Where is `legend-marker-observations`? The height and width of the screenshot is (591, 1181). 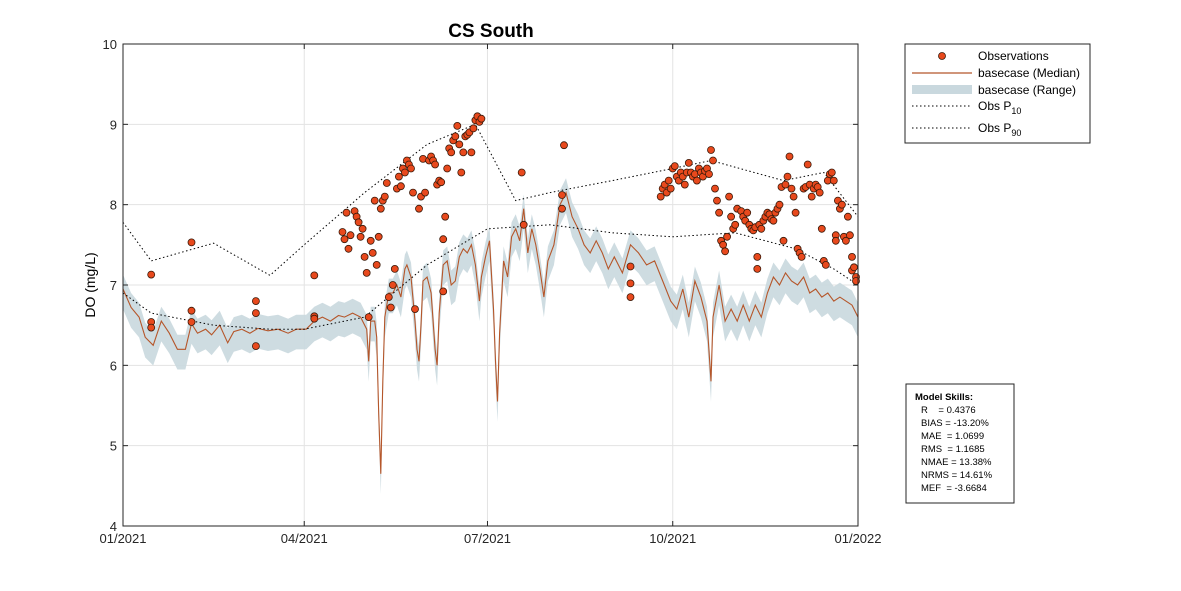
legend-marker-observations is located at coordinates (942, 56).